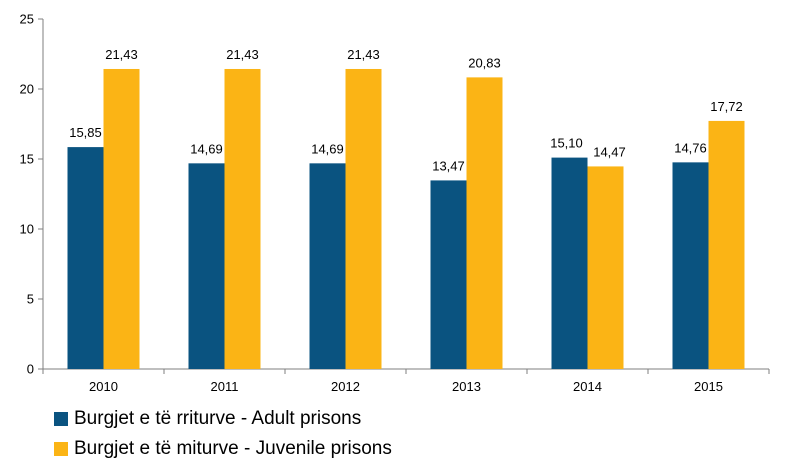  I want to click on legend-swatch-juvenile, so click(61, 449).